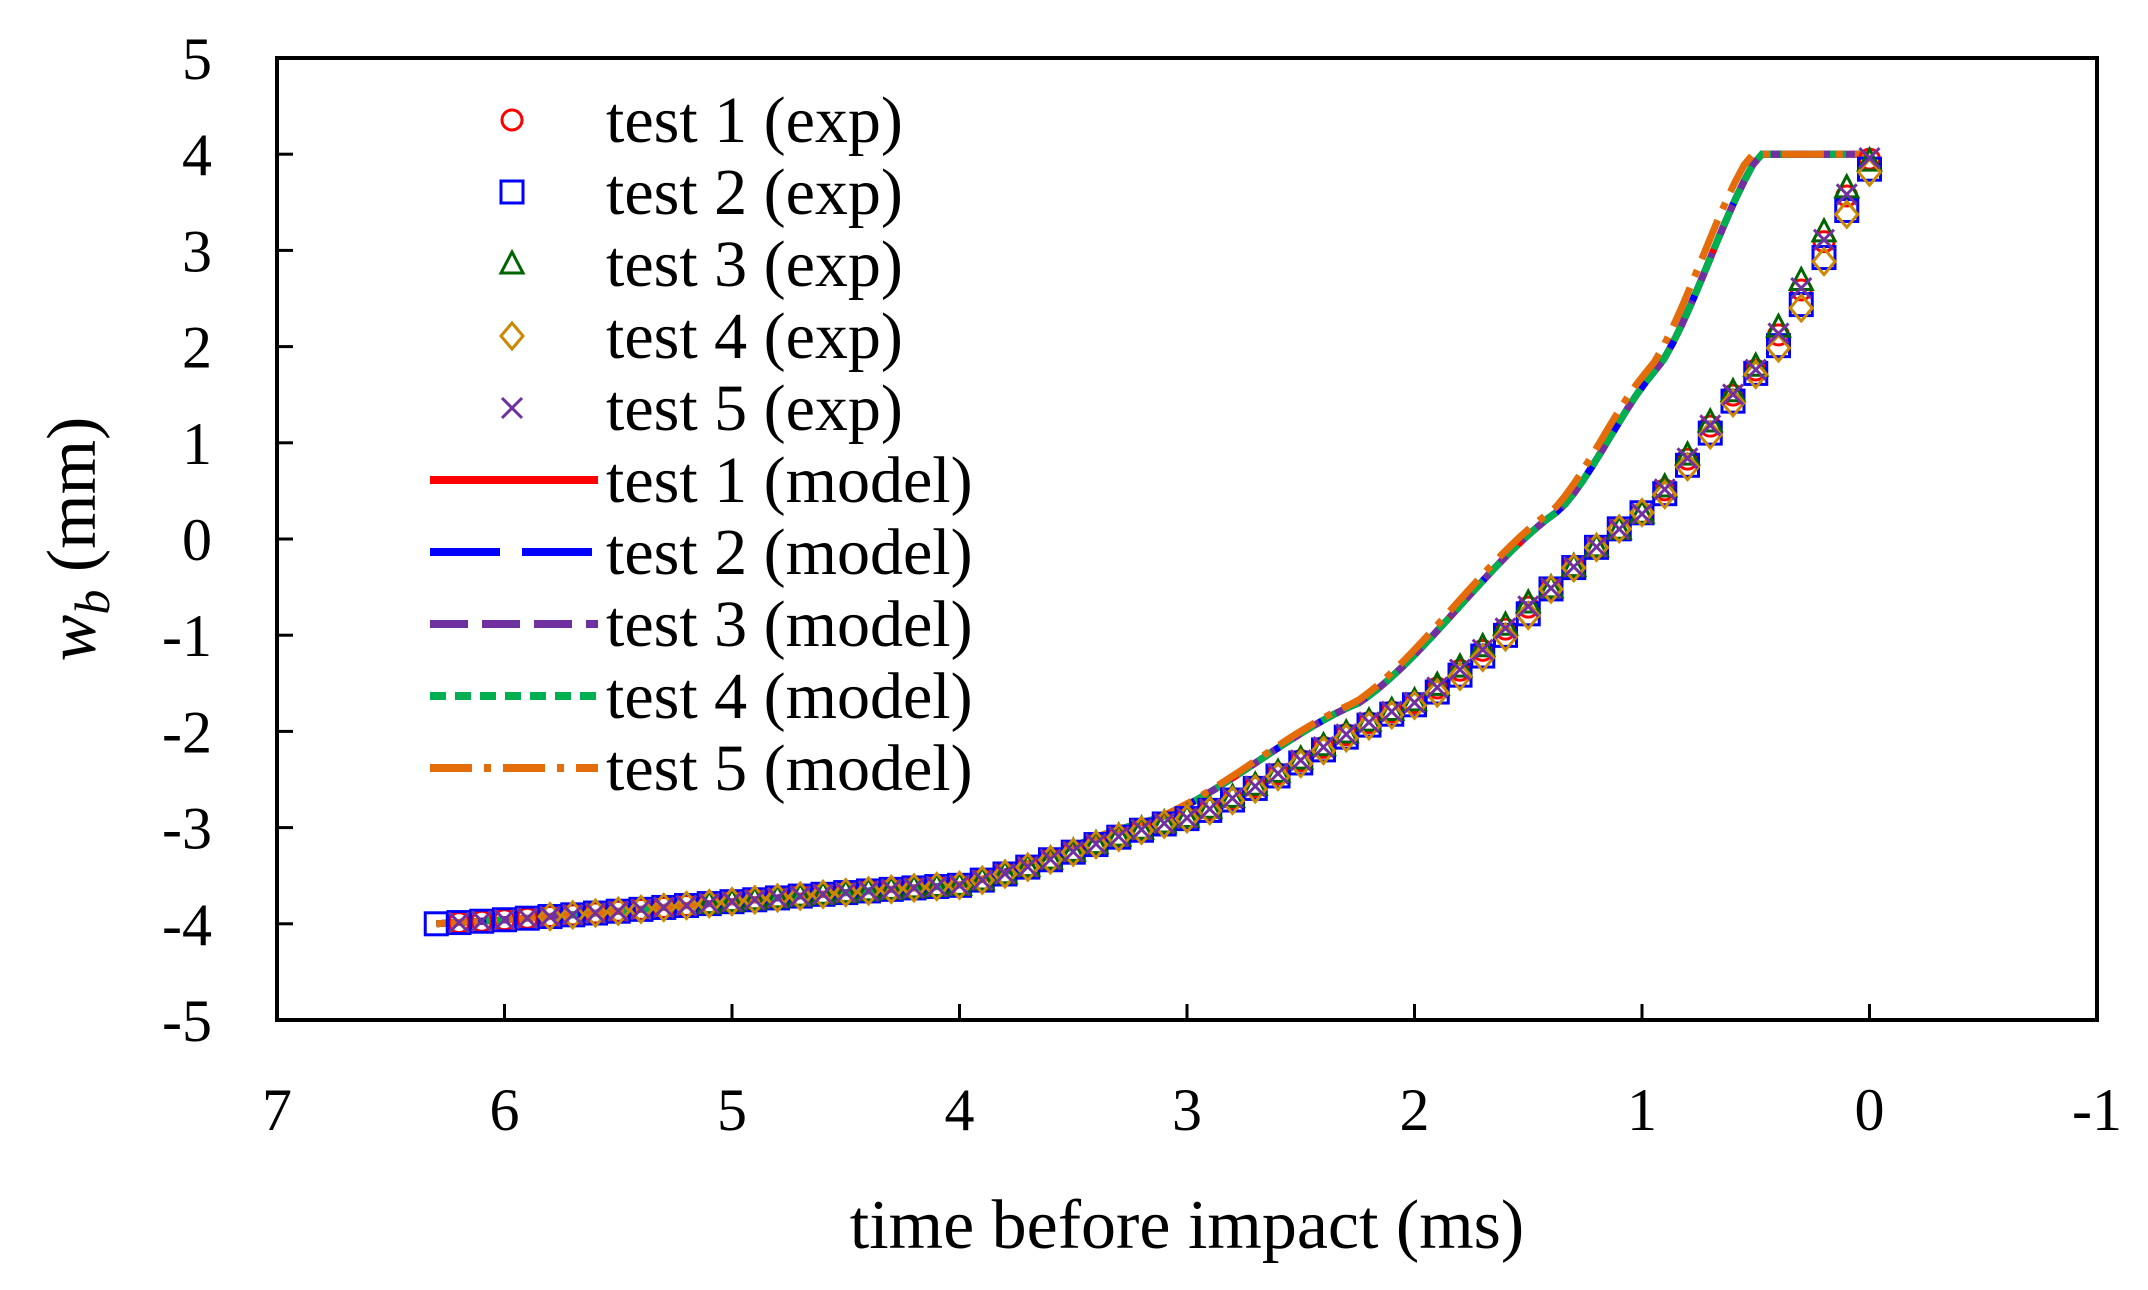  Describe the element at coordinates (754, 264) in the screenshot. I see `legend-label: test 3 (exp)` at that location.